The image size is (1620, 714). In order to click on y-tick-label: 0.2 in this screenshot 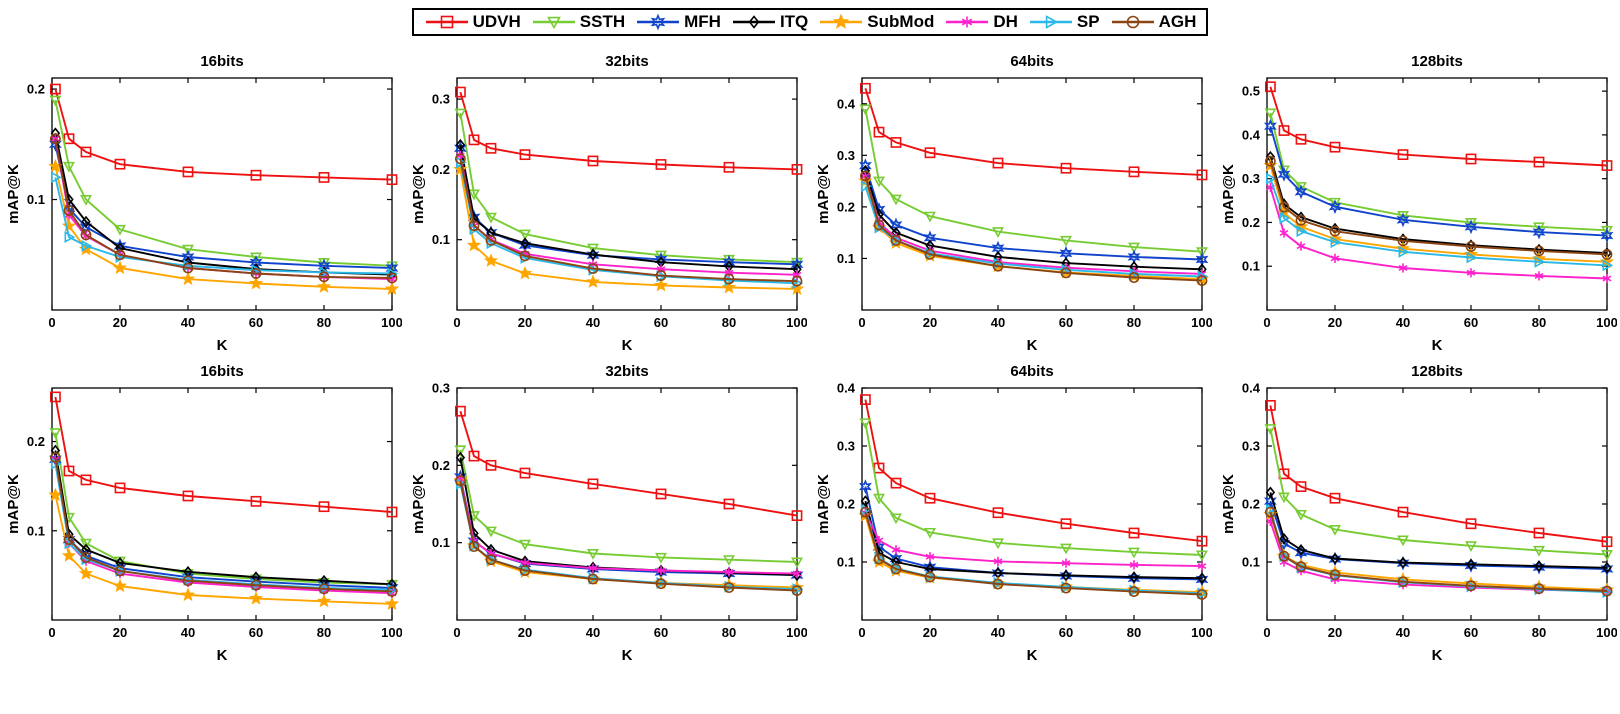, I will do `click(35, 441)`.